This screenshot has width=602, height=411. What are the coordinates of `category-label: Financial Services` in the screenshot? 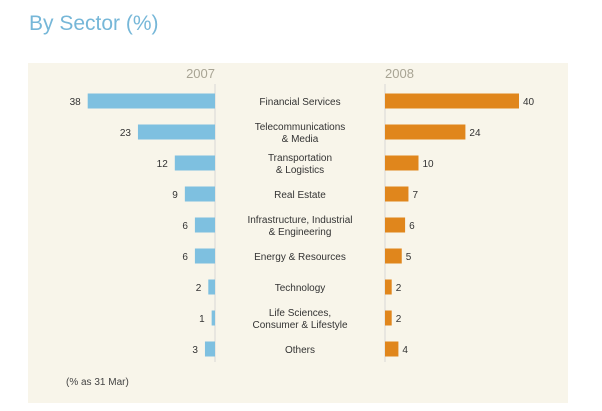 It's located at (299, 102).